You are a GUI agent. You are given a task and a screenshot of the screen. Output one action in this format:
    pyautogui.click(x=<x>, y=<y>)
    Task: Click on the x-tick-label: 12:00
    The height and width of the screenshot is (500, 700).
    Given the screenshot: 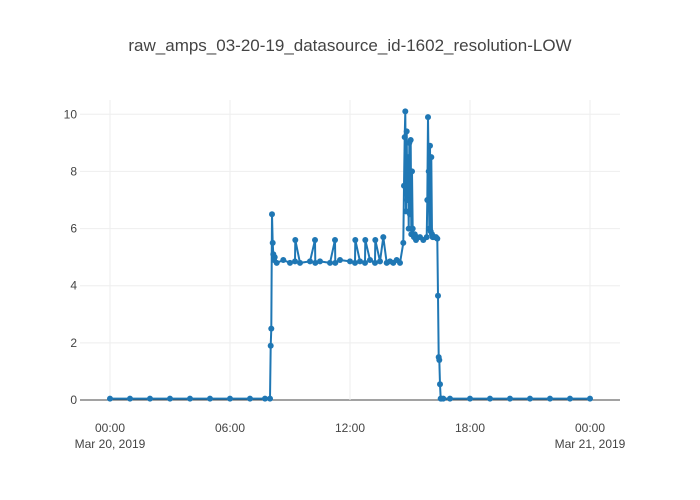 What is the action you would take?
    pyautogui.click(x=350, y=428)
    